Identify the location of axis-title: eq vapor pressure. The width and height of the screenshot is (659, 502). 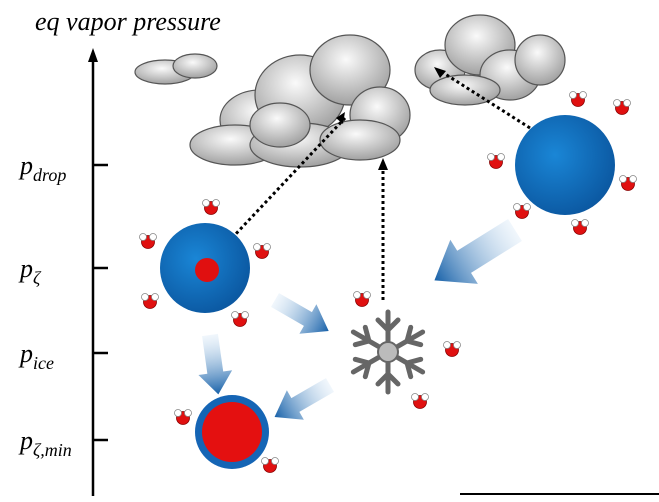
(128, 21).